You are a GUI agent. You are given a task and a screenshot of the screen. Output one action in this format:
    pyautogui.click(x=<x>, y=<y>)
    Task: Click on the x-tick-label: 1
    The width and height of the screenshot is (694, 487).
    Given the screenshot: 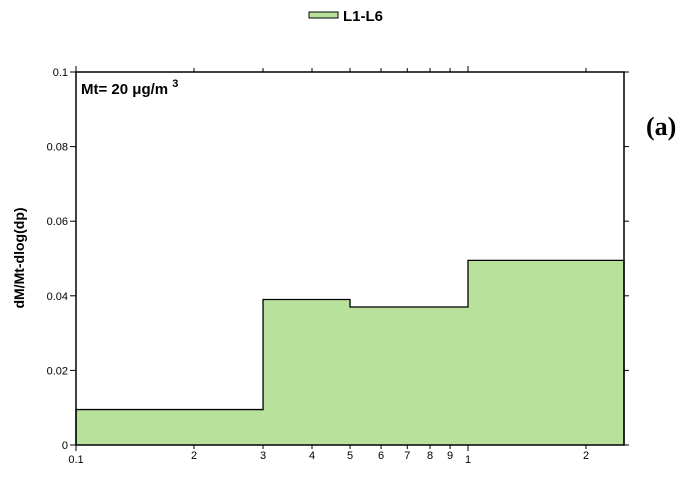 What is the action you would take?
    pyautogui.click(x=468, y=460)
    